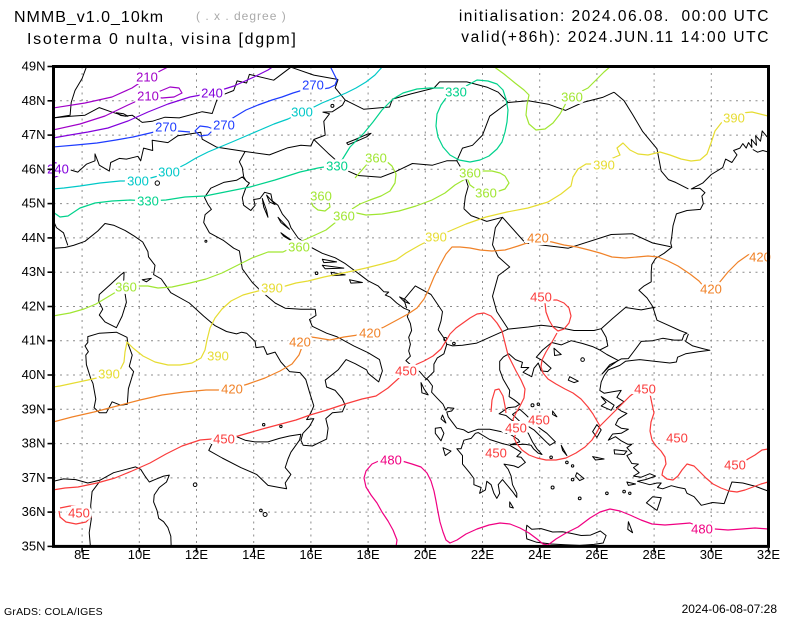 Image resolution: width=800 pixels, height=618 pixels. What do you see at coordinates (34, 477) in the screenshot?
I see `svg-text: 37N` at bounding box center [34, 477].